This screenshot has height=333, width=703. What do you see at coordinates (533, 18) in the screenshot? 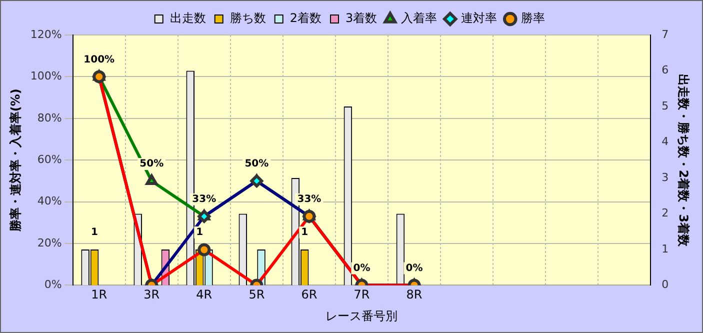
I see `legend-label: 勝率` at bounding box center [533, 18].